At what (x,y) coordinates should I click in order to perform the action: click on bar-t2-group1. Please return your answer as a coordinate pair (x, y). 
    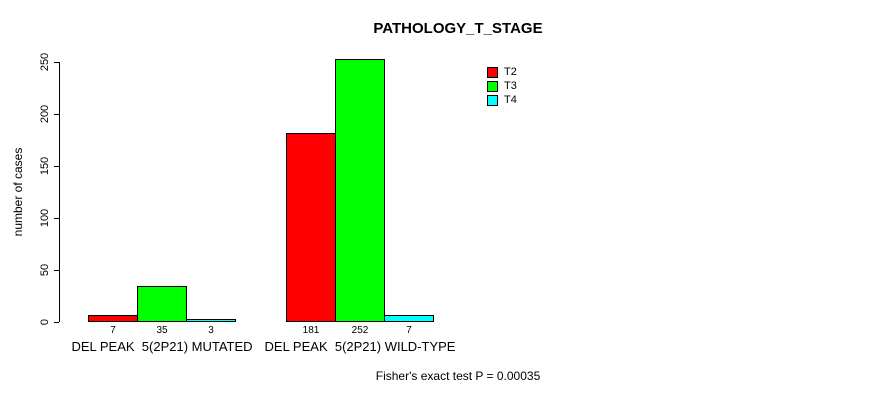
    Looking at the image, I should click on (113, 318).